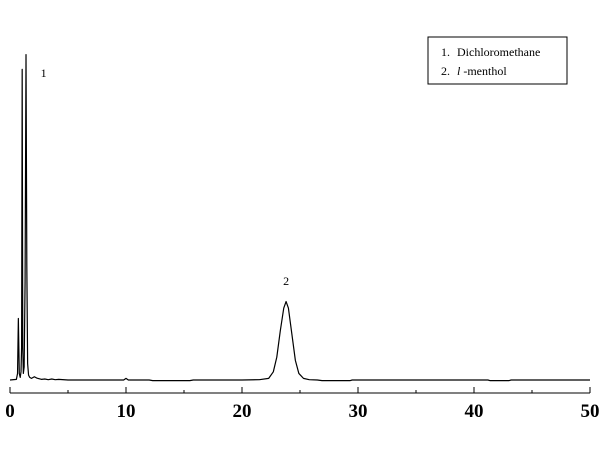 This screenshot has height=453, width=616. Describe the element at coordinates (459, 71) in the screenshot. I see `legend-item-2-name-italic: l` at that location.